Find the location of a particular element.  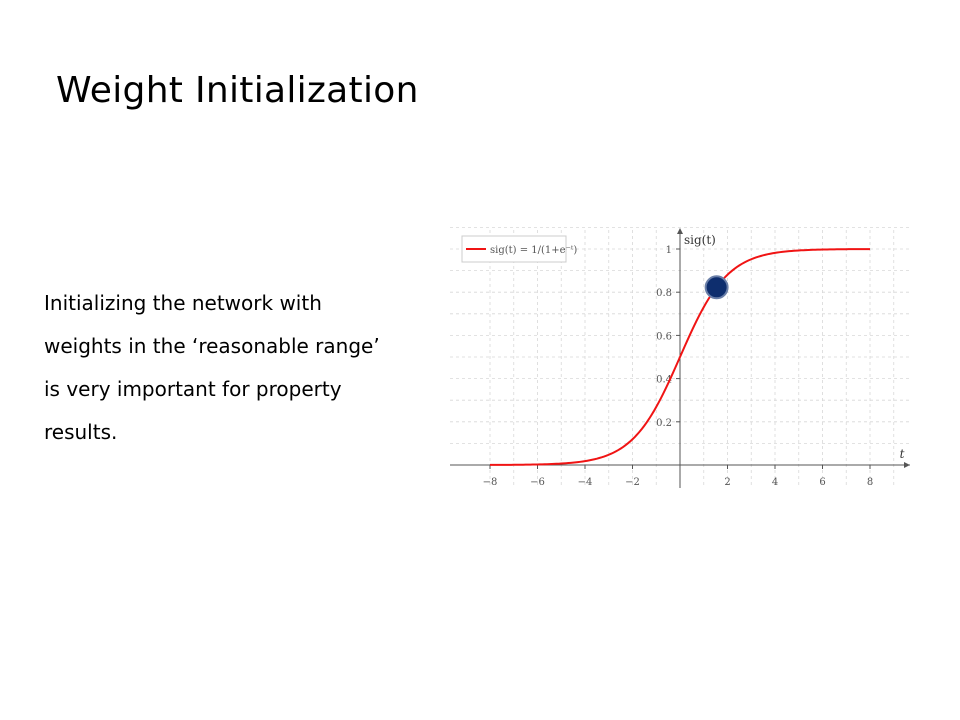

y-axis-arrow is located at coordinates (680, 231).